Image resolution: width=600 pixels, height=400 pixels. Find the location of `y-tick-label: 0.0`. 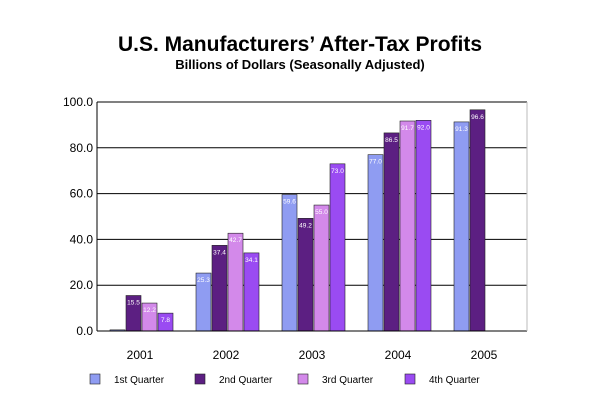

y-tick-label: 0.0 is located at coordinates (84, 331).